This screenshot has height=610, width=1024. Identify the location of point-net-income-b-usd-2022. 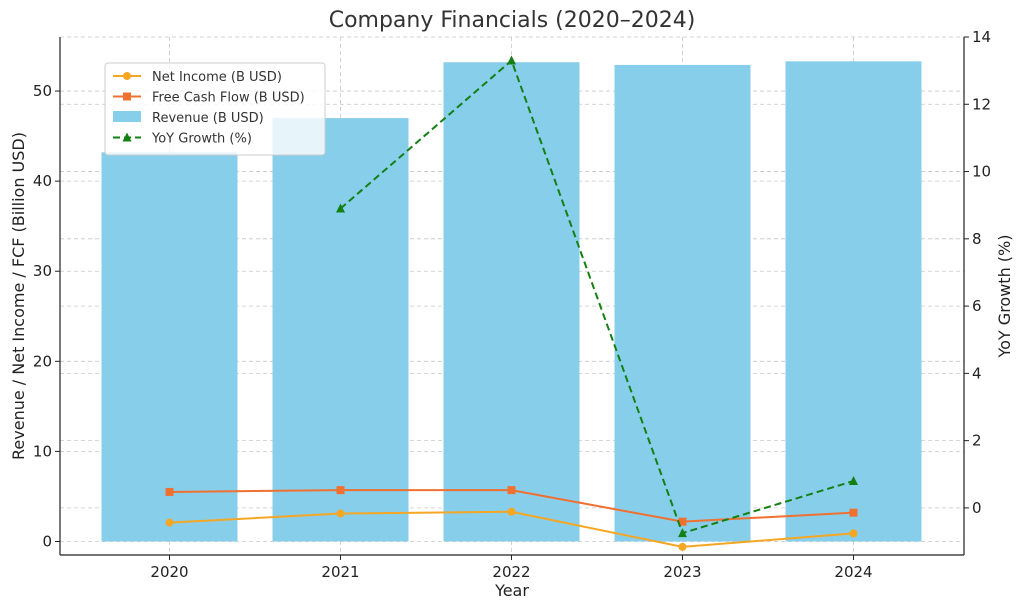
(511, 511).